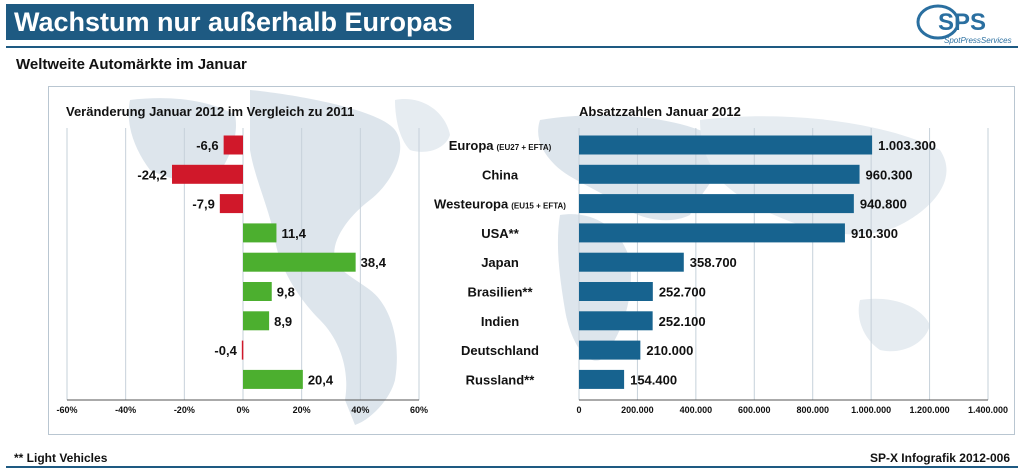 The width and height of the screenshot is (1024, 474). What do you see at coordinates (374, 262) in the screenshot?
I see `change-value-label: 38,4` at bounding box center [374, 262].